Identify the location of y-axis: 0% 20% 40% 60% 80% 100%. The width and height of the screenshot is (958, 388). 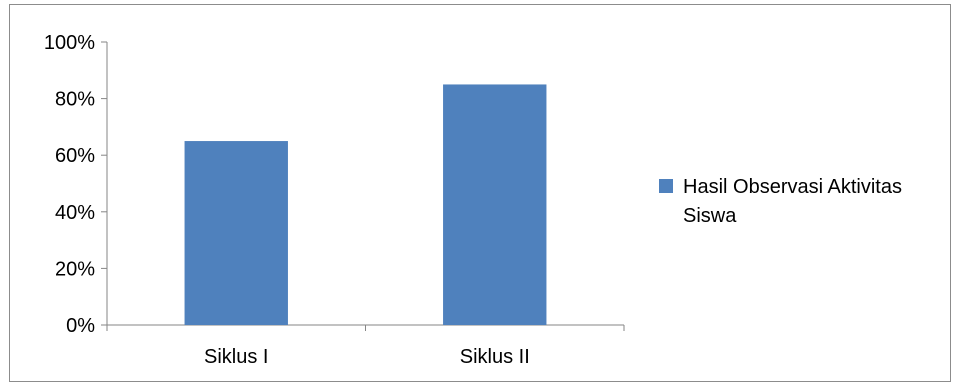
(76, 184).